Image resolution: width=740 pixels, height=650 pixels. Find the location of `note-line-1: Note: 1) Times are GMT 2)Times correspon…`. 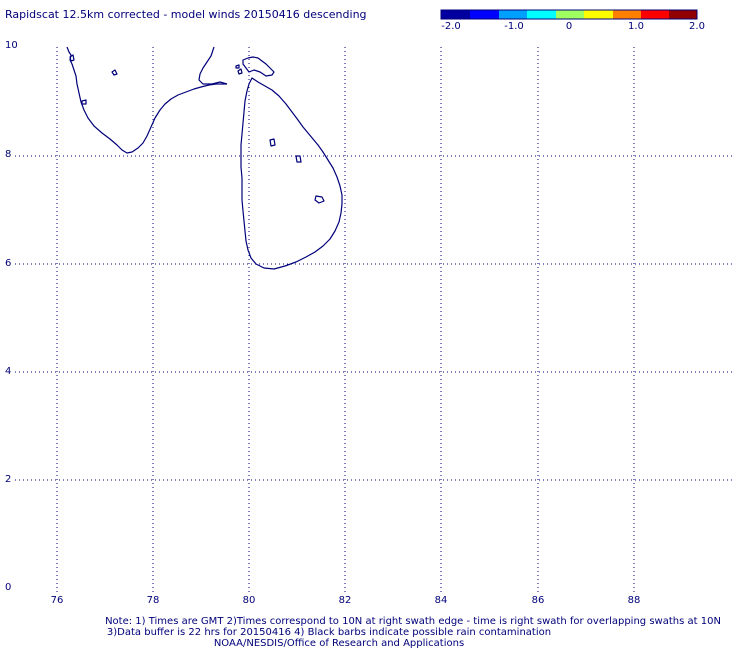

note-line-1: Note: 1) Times are GMT 2)Times correspon… is located at coordinates (413, 621).